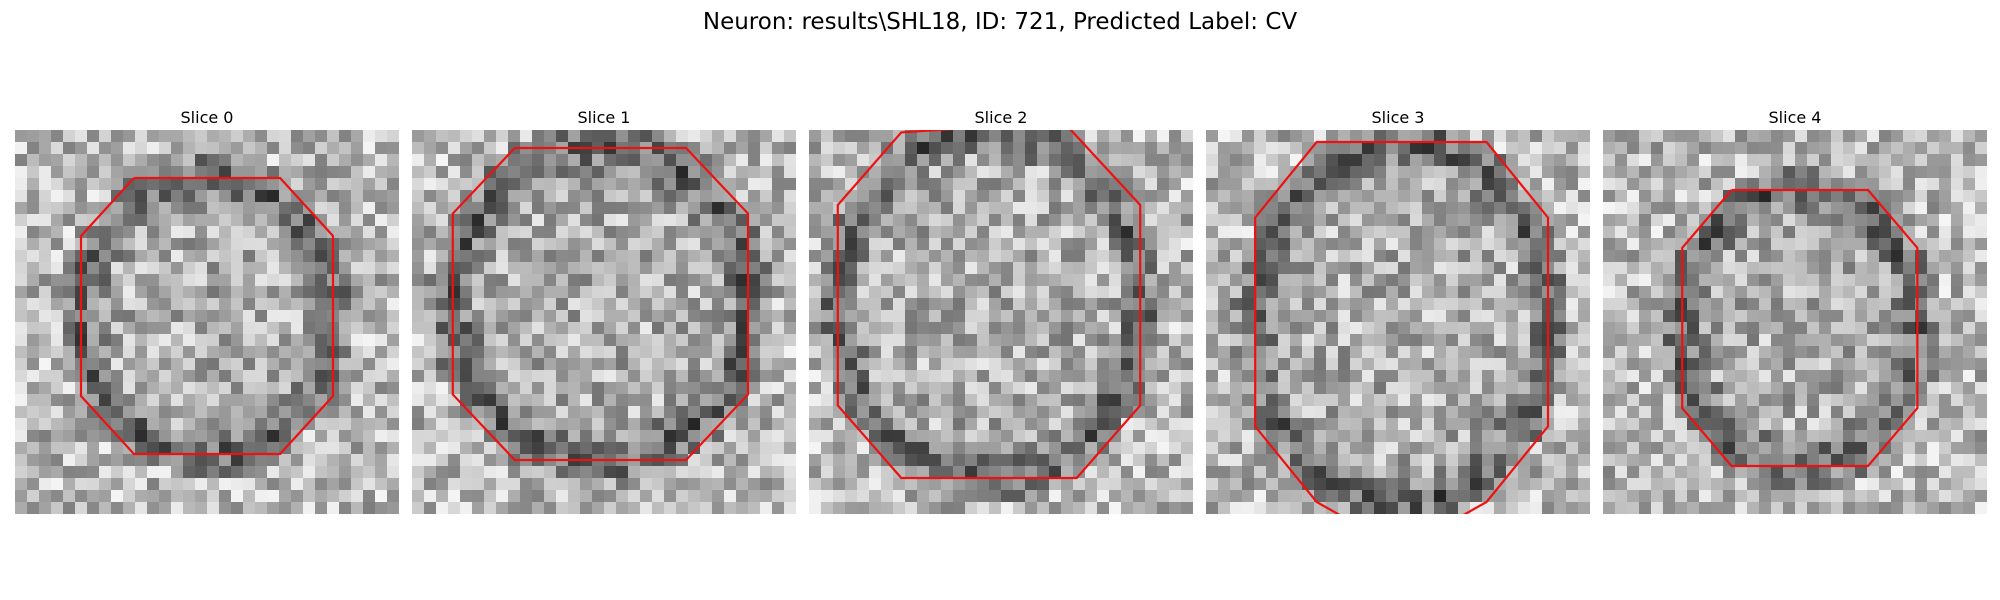 This screenshot has height=600, width=2000. Describe the element at coordinates (207, 117) in the screenshot. I see `slice-title: Slice 0` at that location.